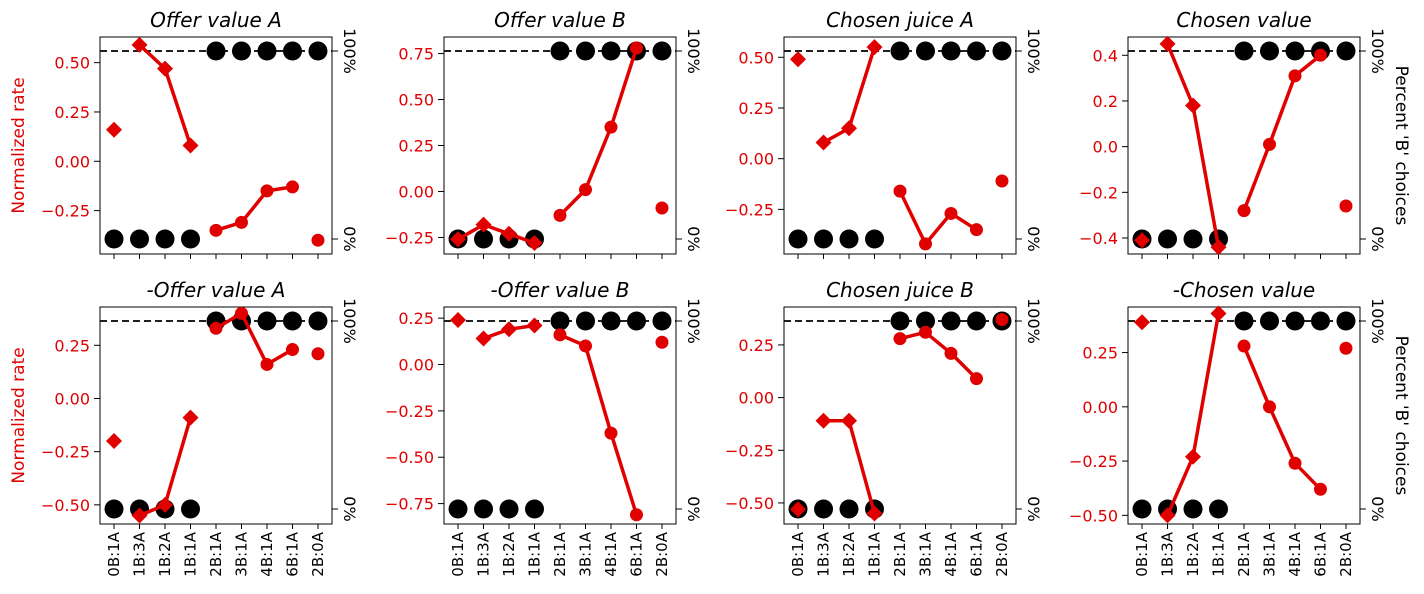 This screenshot has width=1424, height=594. I want to click on x-tick-label: 1B:1A, so click(191, 553).